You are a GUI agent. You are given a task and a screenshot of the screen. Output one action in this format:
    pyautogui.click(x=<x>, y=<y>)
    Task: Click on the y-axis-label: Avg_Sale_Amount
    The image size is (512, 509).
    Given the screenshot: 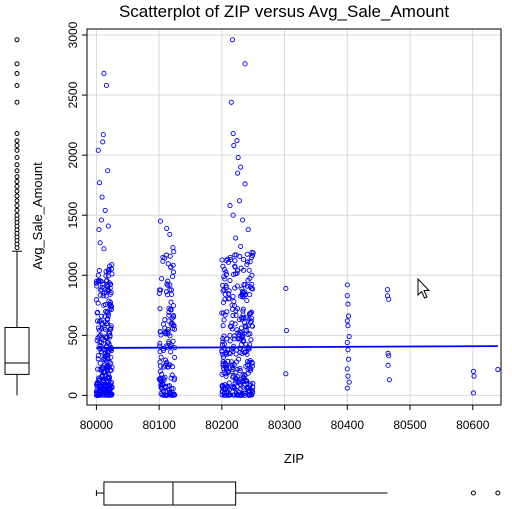 What is the action you would take?
    pyautogui.click(x=37, y=216)
    